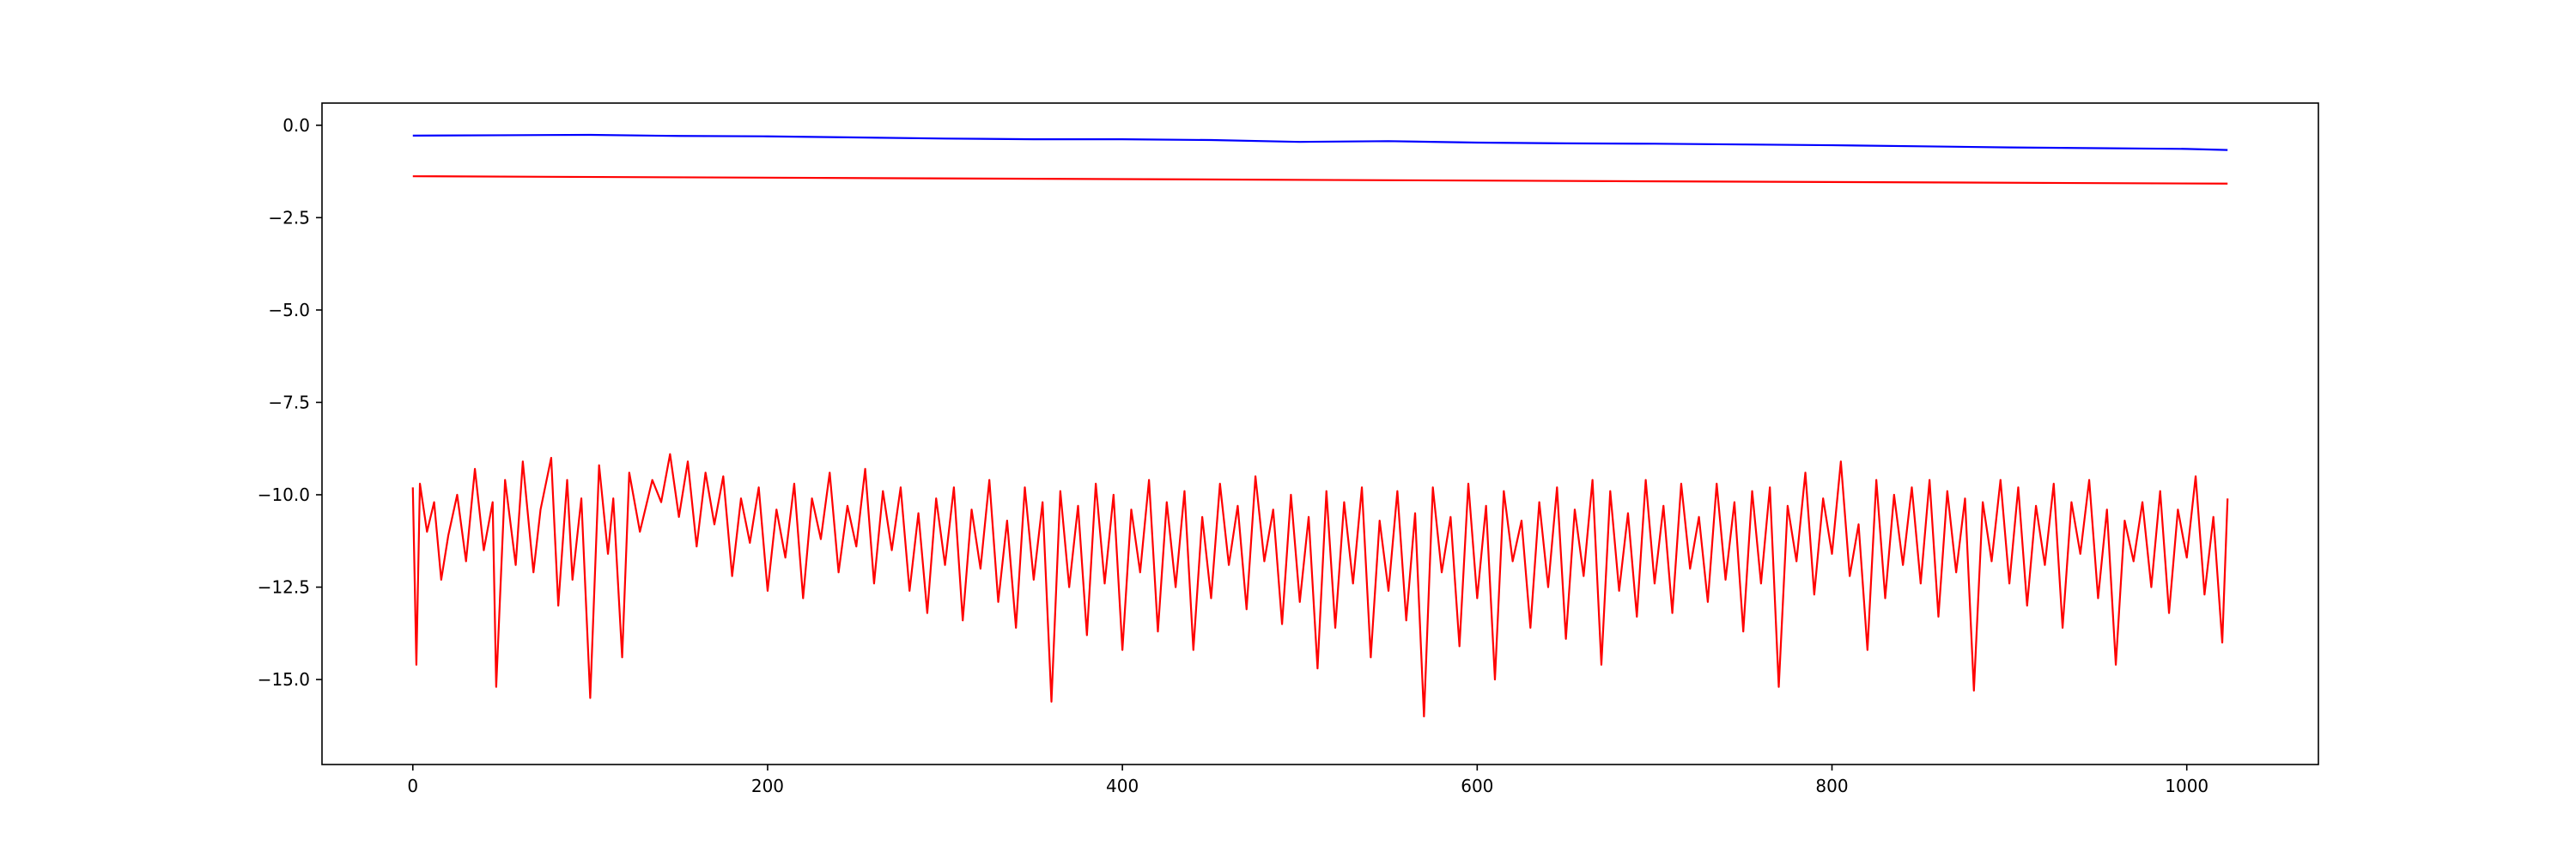  What do you see at coordinates (289, 310) in the screenshot?
I see `y-tick-label: −5.0` at bounding box center [289, 310].